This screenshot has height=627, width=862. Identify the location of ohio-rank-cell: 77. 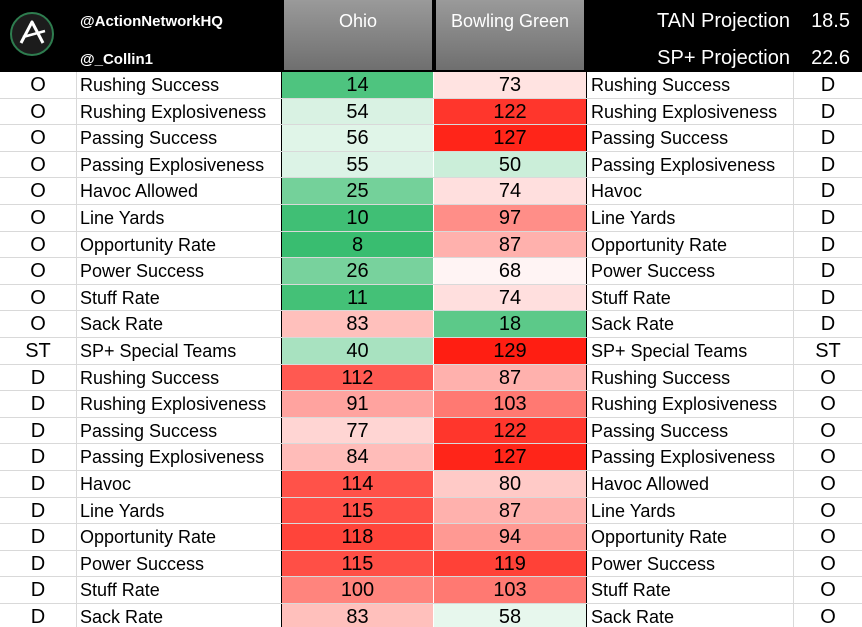
(358, 430).